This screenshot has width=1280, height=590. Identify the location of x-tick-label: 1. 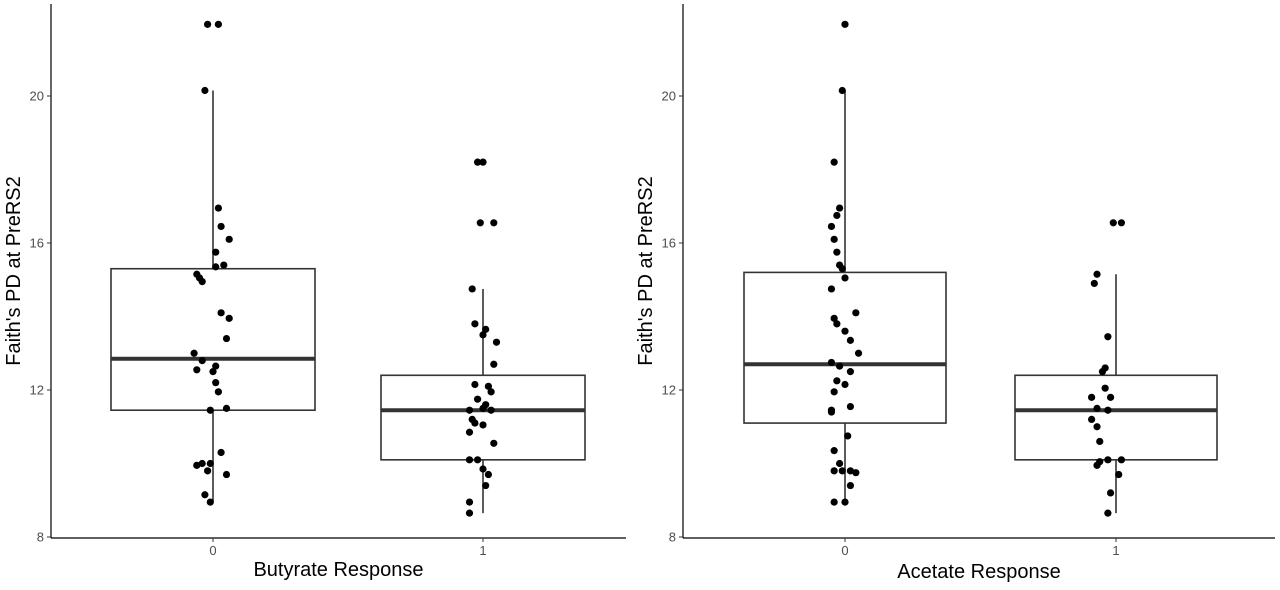
(1115, 550).